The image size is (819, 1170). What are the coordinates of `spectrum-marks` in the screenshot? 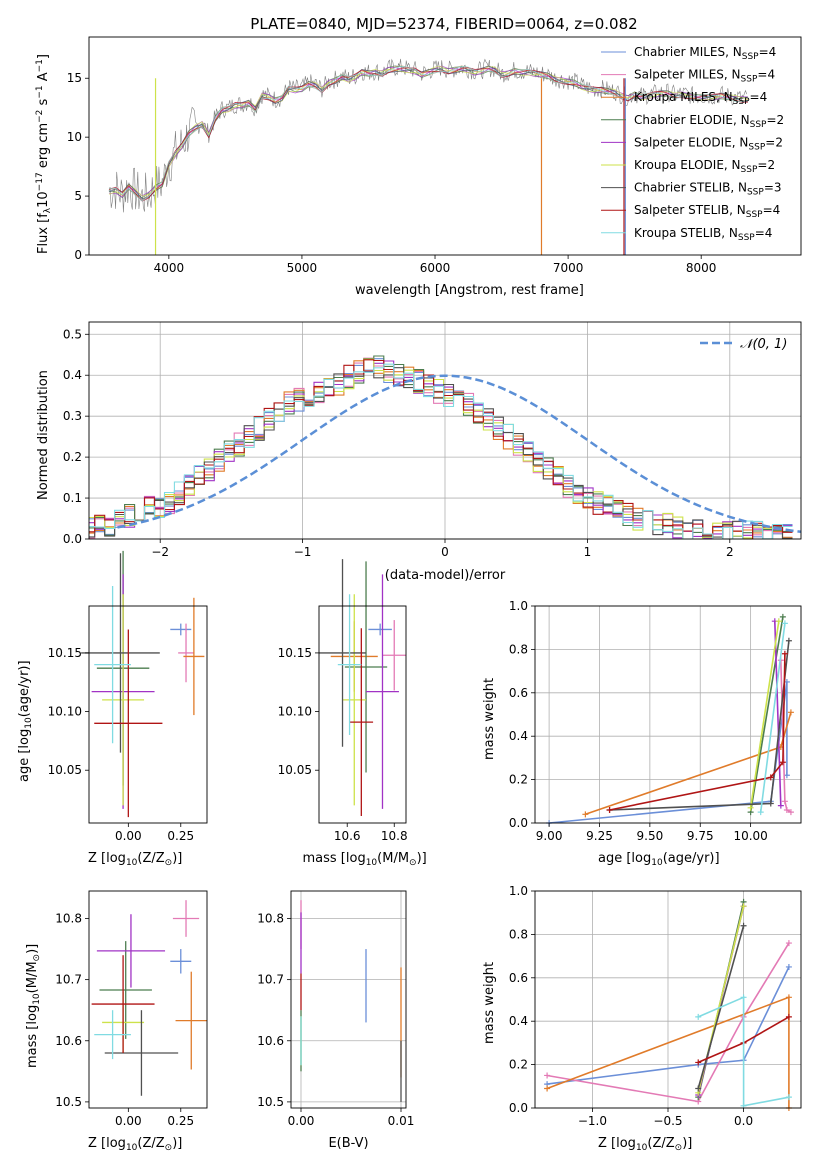 It's located at (428, 156).